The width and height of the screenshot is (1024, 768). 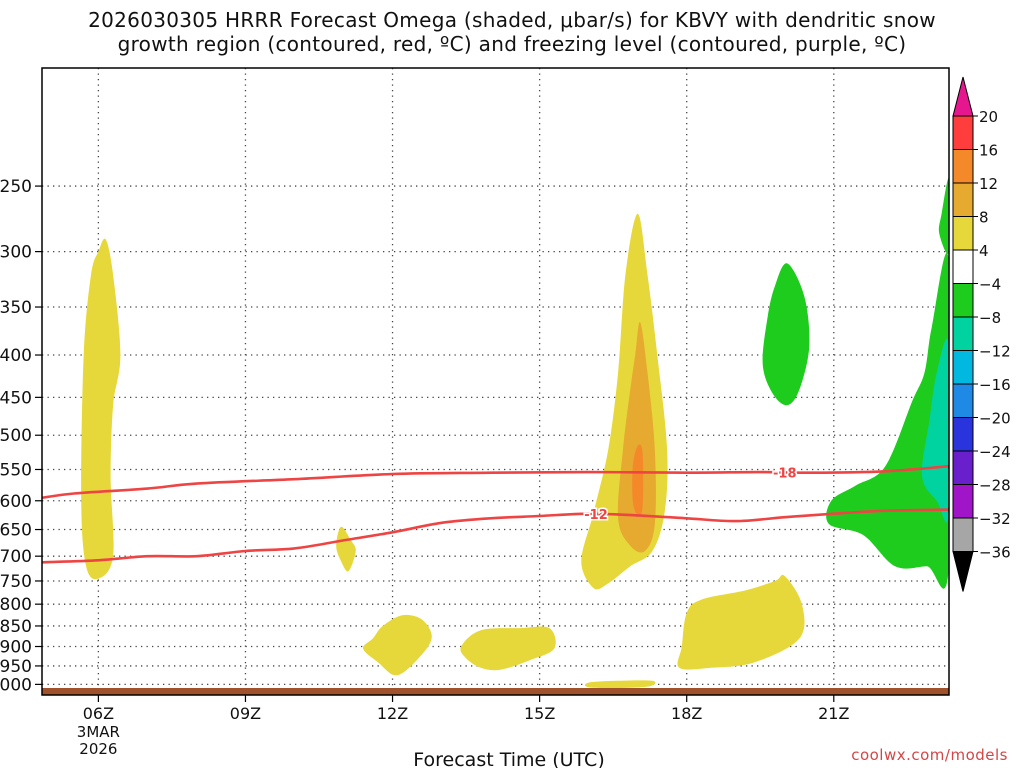 I want to click on colorbar-label-−20: −20, so click(x=995, y=419).